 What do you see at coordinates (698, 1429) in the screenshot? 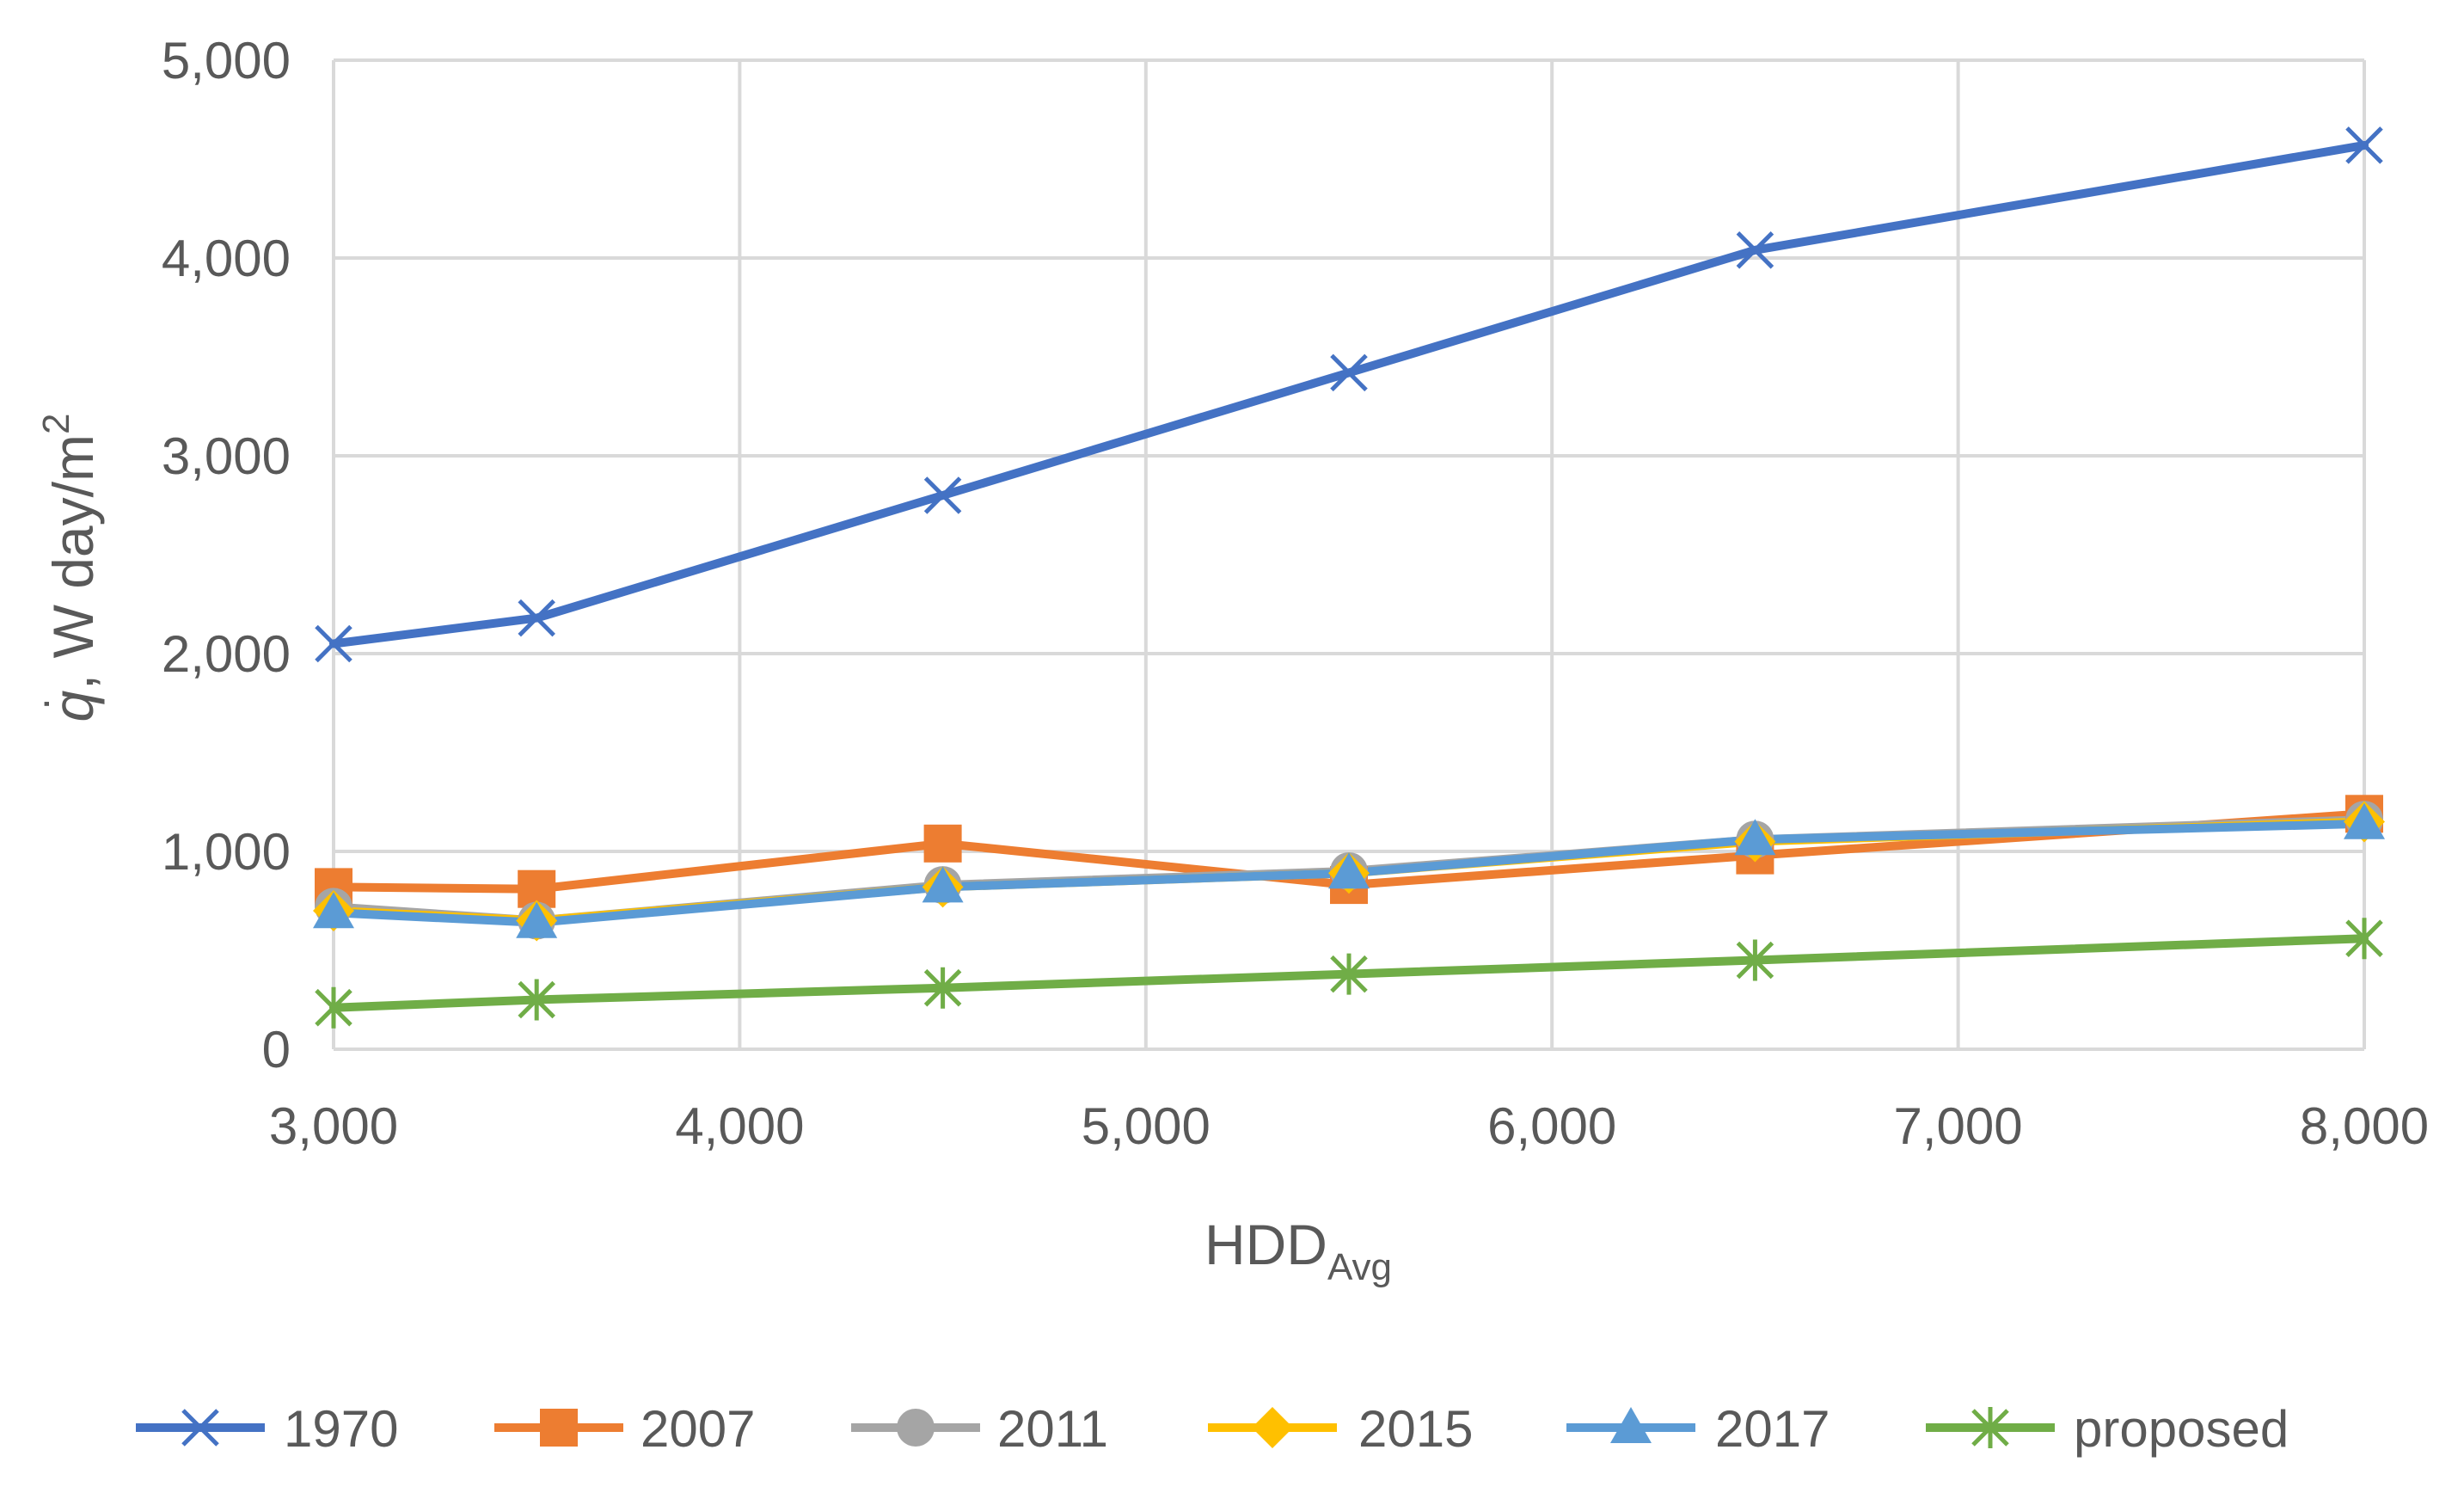
I see `legend-label: 2007` at bounding box center [698, 1429].